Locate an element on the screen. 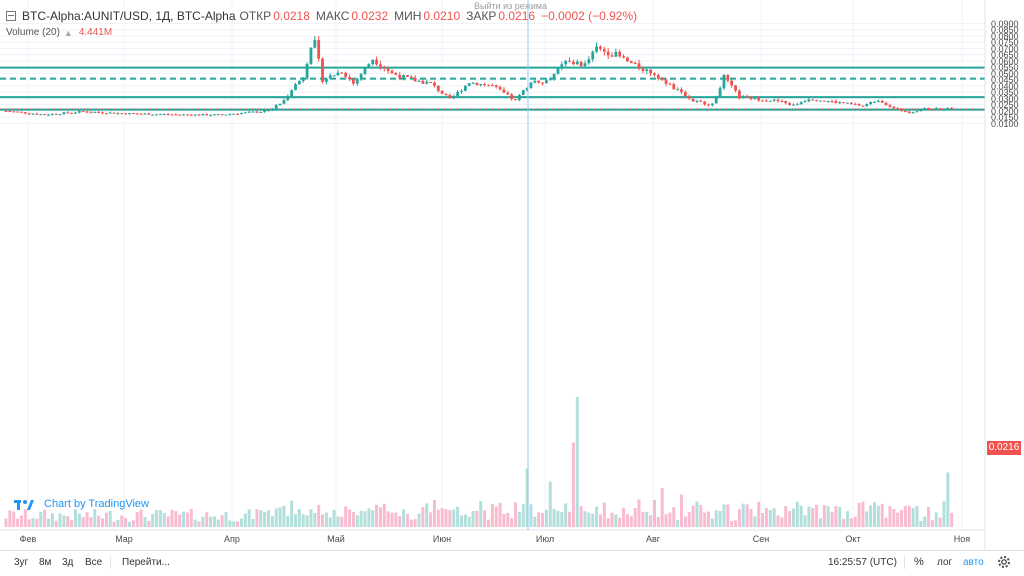 Image resolution: width=1024 pixels, height=576 pixels. range-all-button: Все is located at coordinates (94, 562).